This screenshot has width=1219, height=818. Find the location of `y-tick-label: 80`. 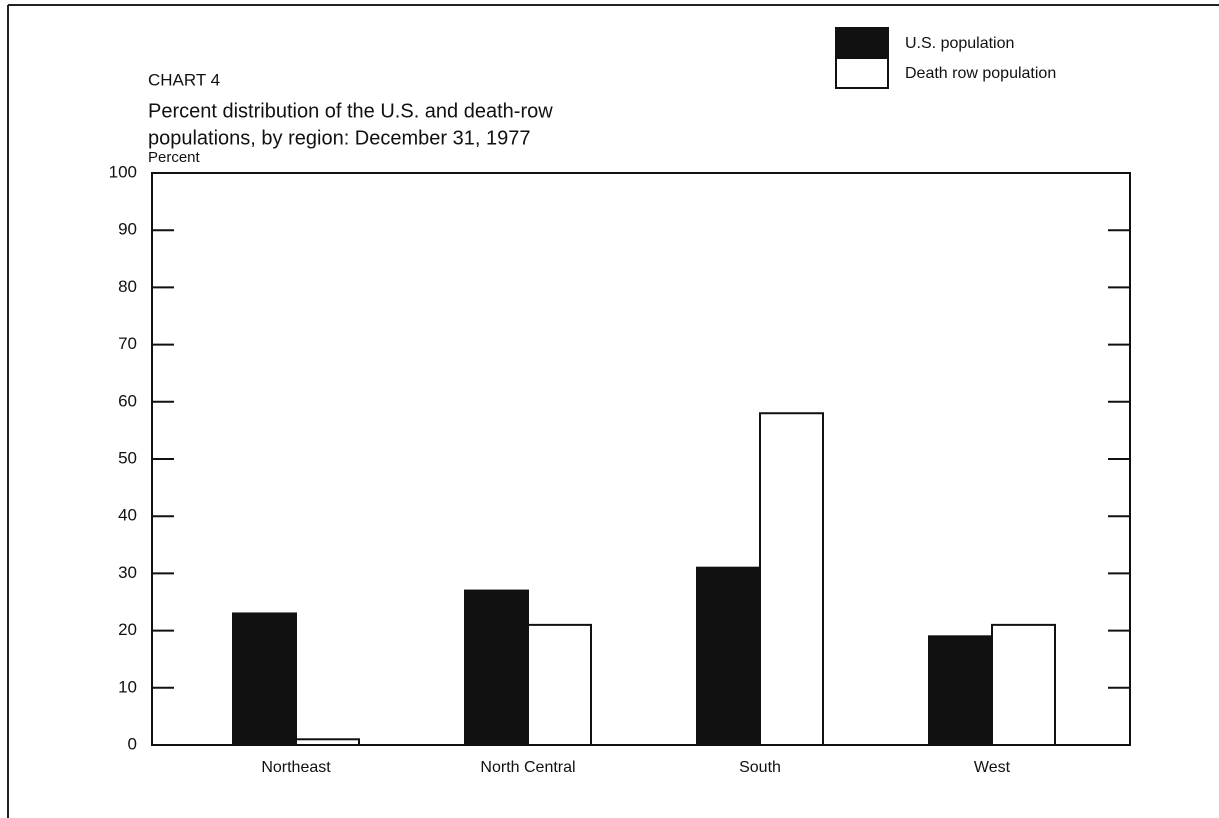

y-tick-label: 80 is located at coordinates (127, 286).